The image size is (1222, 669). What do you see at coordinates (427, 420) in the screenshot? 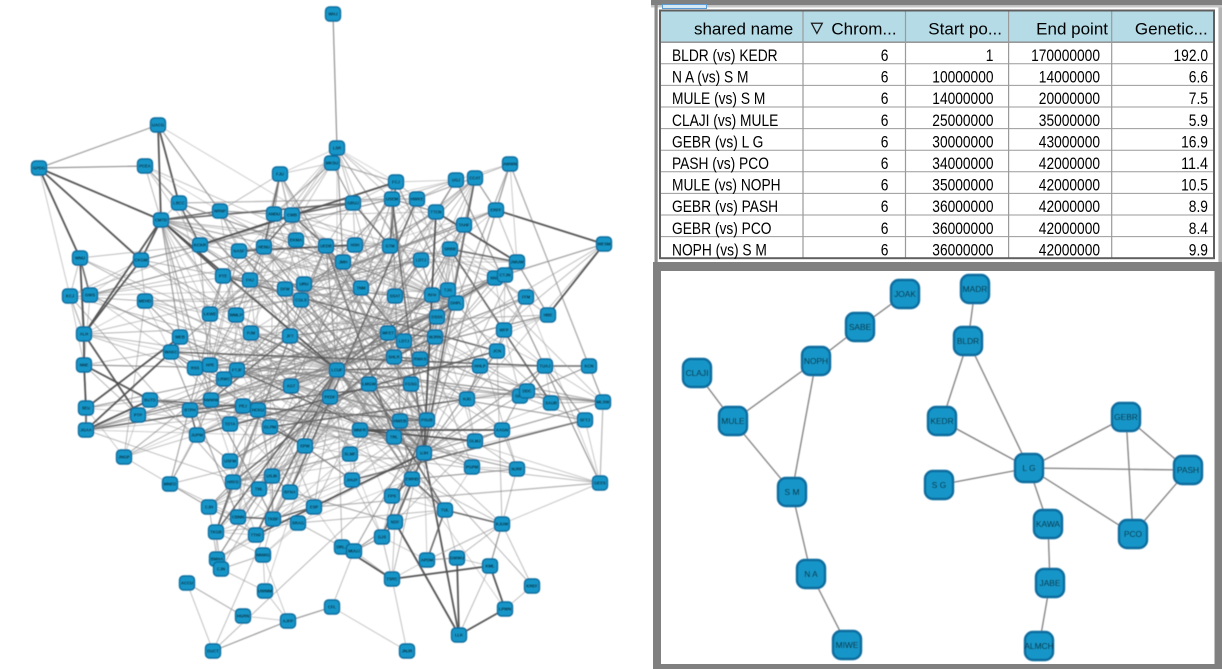
I see `svg-text: PSUB` at bounding box center [427, 420].